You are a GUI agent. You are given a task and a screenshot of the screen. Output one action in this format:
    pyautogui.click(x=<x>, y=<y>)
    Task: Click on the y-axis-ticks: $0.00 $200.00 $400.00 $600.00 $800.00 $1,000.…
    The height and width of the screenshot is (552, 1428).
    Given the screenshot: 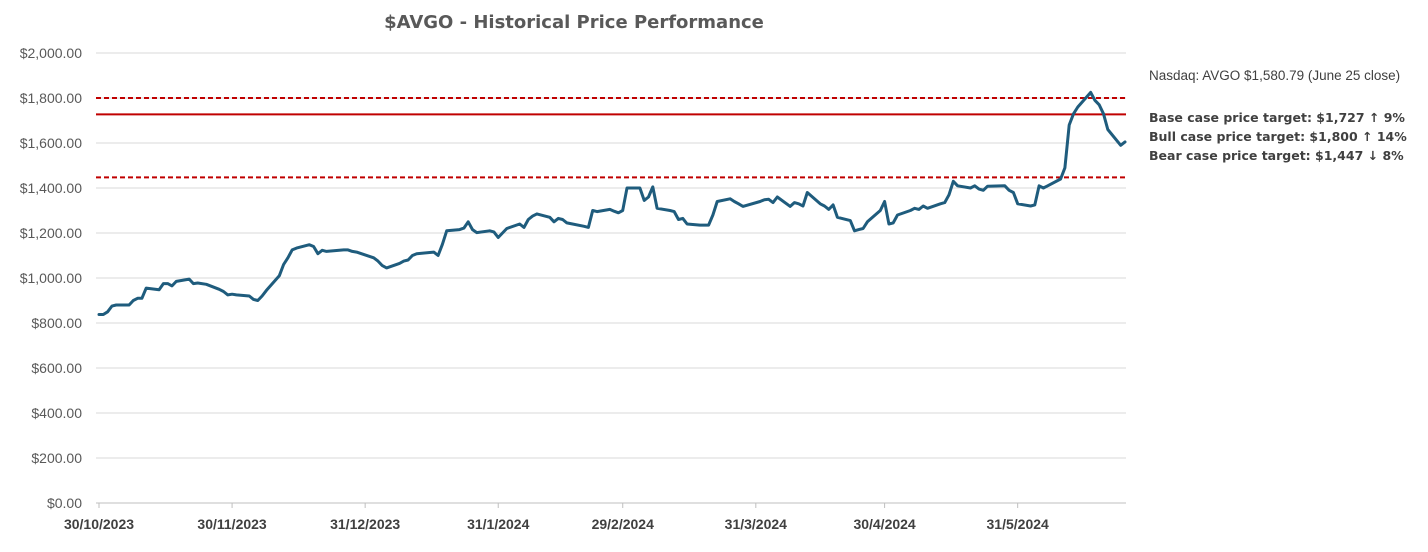 What is the action you would take?
    pyautogui.click(x=51, y=278)
    